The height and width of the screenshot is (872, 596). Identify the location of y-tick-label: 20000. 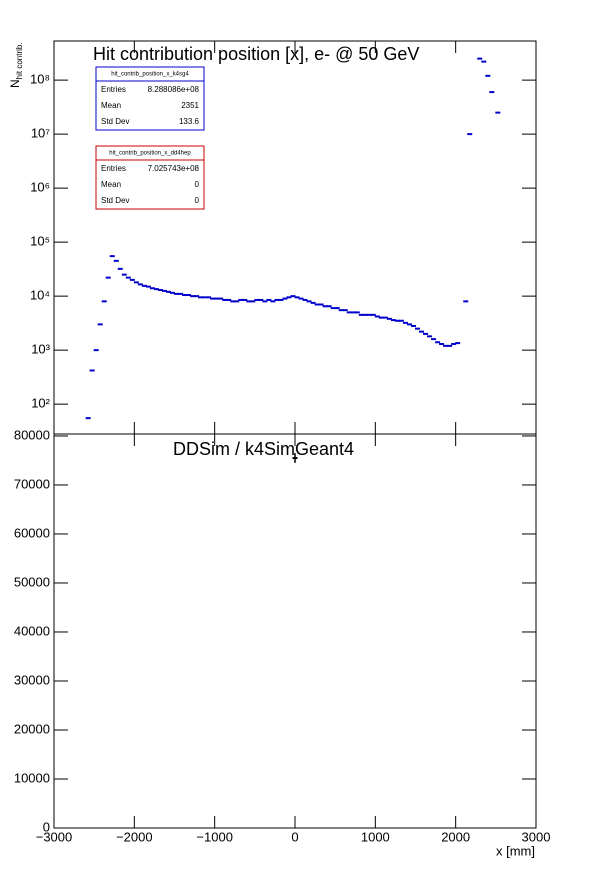
(32, 728).